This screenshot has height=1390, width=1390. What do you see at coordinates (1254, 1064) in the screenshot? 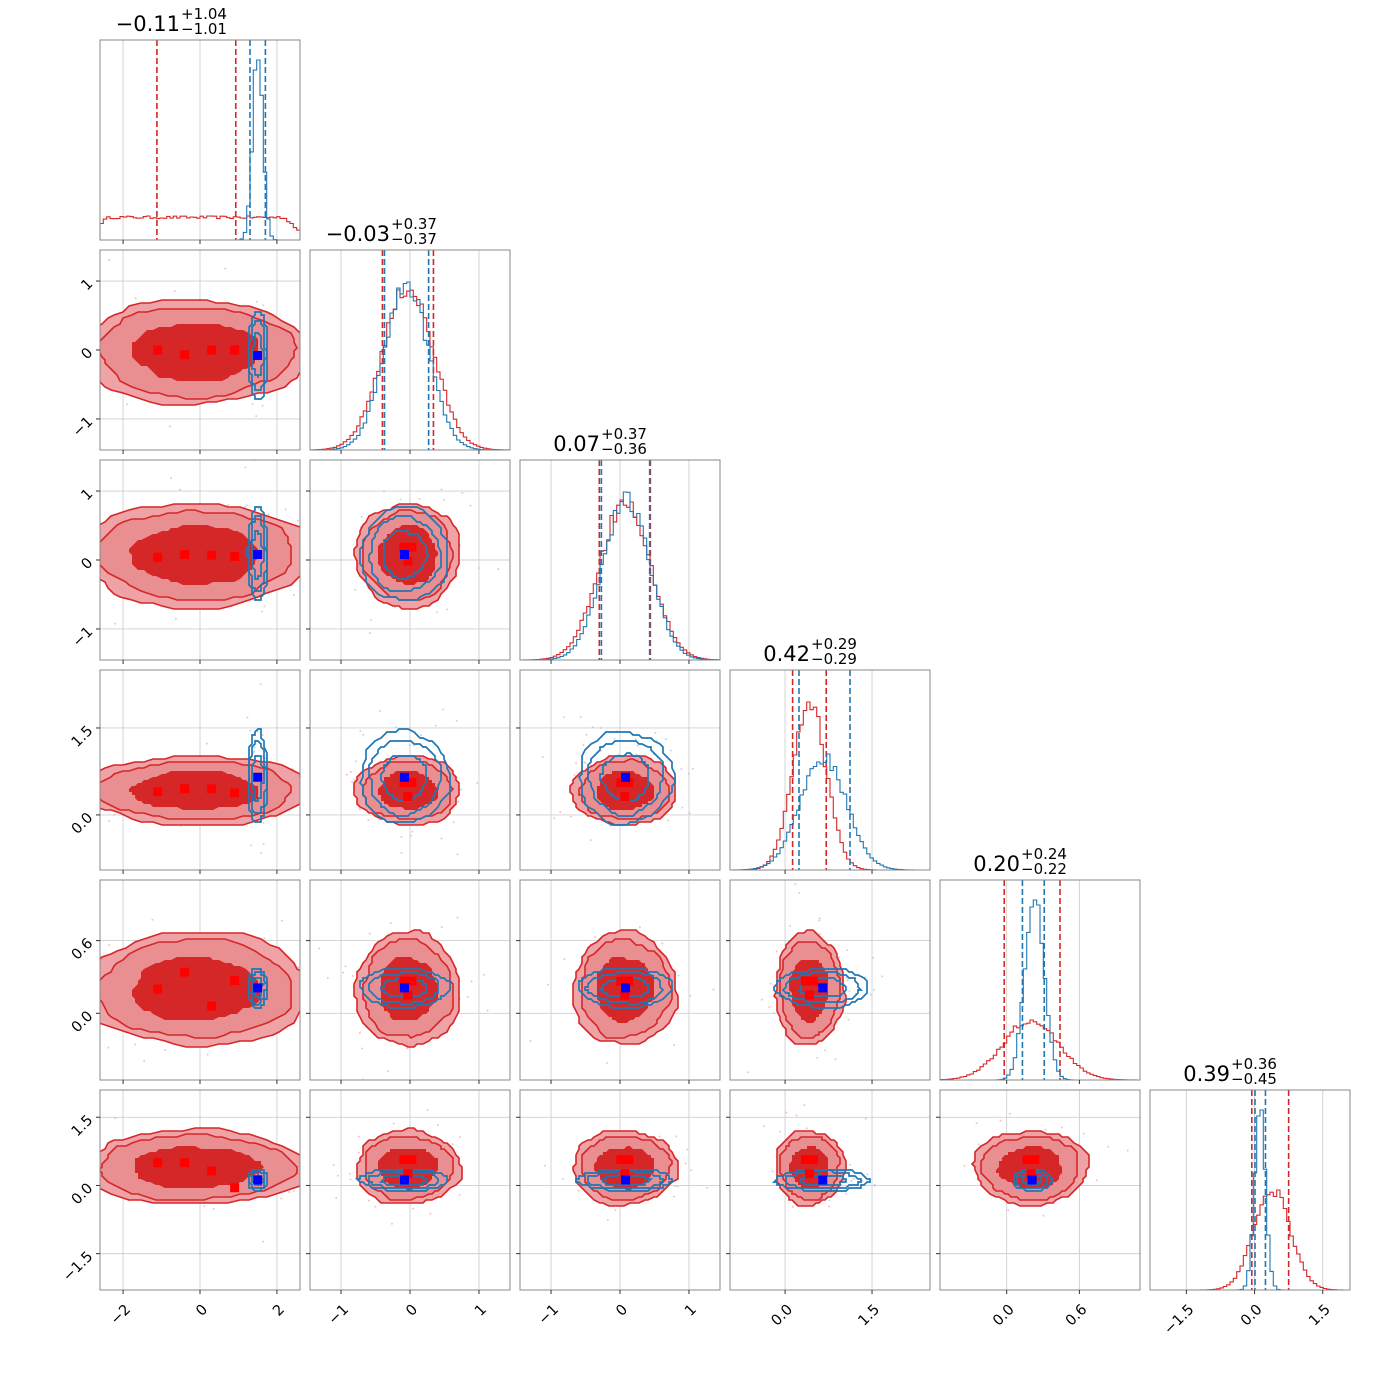
I see `title-plus: +0.36` at bounding box center [1254, 1064].